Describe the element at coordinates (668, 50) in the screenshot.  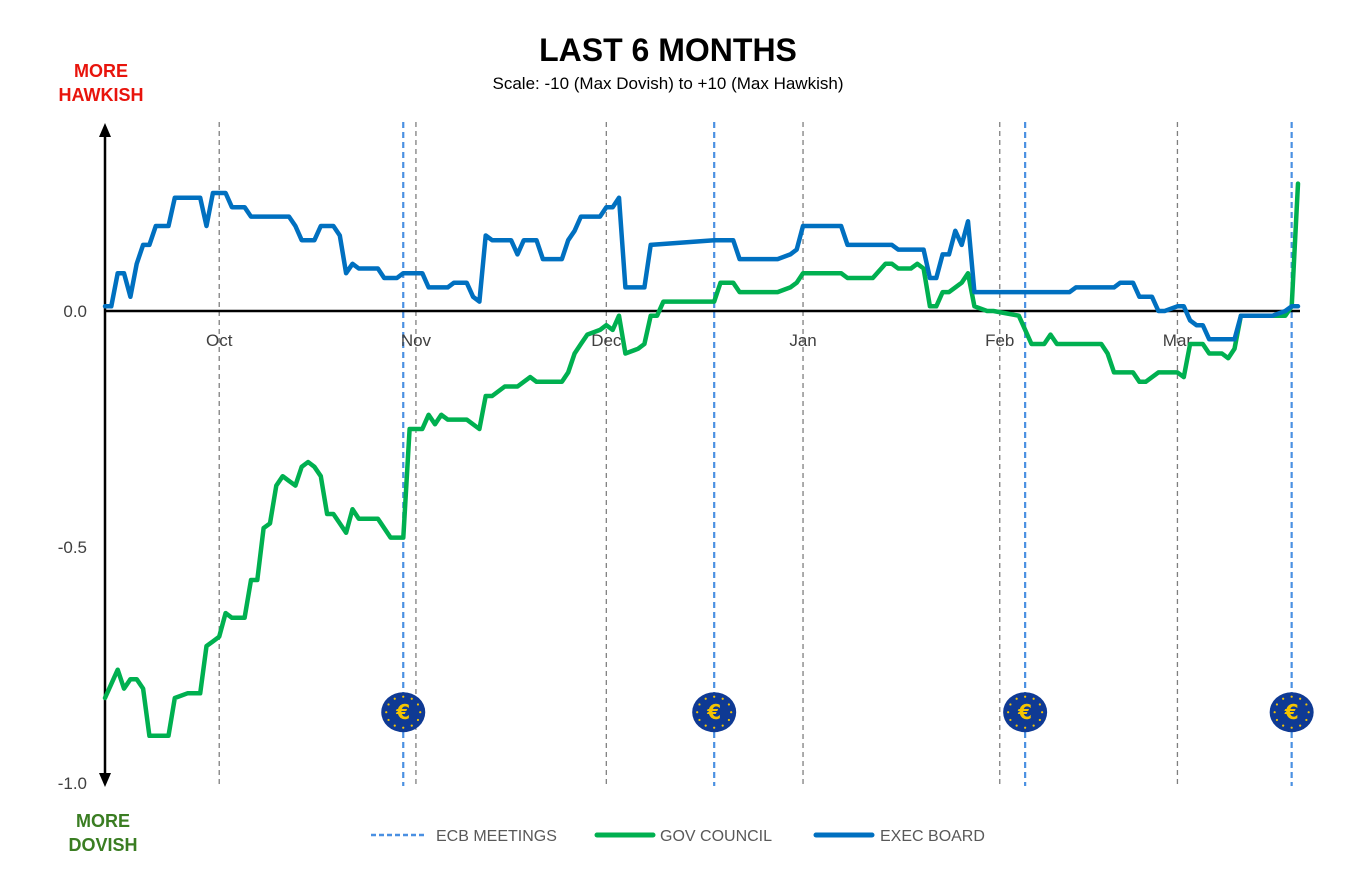
I see `chart-title: LAST 6 MONTHS` at that location.